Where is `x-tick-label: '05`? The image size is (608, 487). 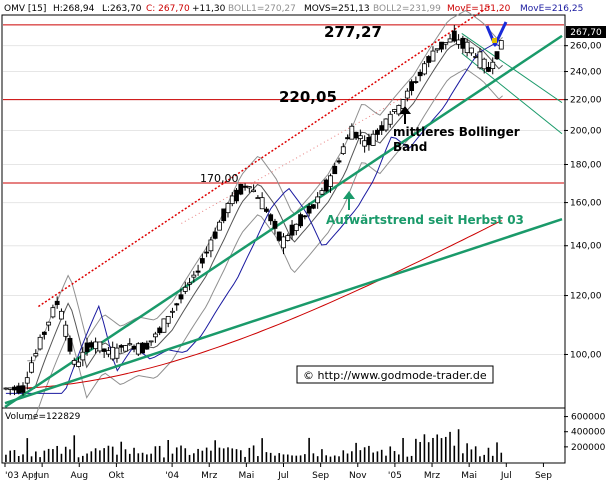 x-tick-label: '05 is located at coordinates (395, 476).